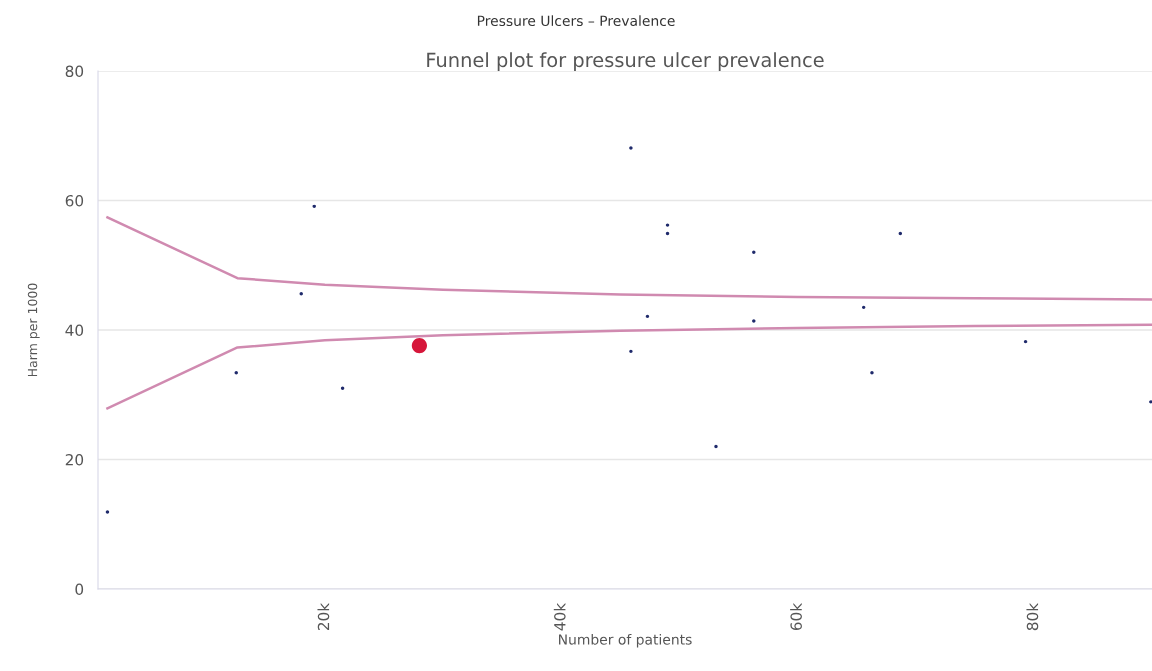 Image resolution: width=1152 pixels, height=671 pixels. I want to click on chart-subtitle: Funnel plot for pressure ulcer prevalence, so click(625, 61).